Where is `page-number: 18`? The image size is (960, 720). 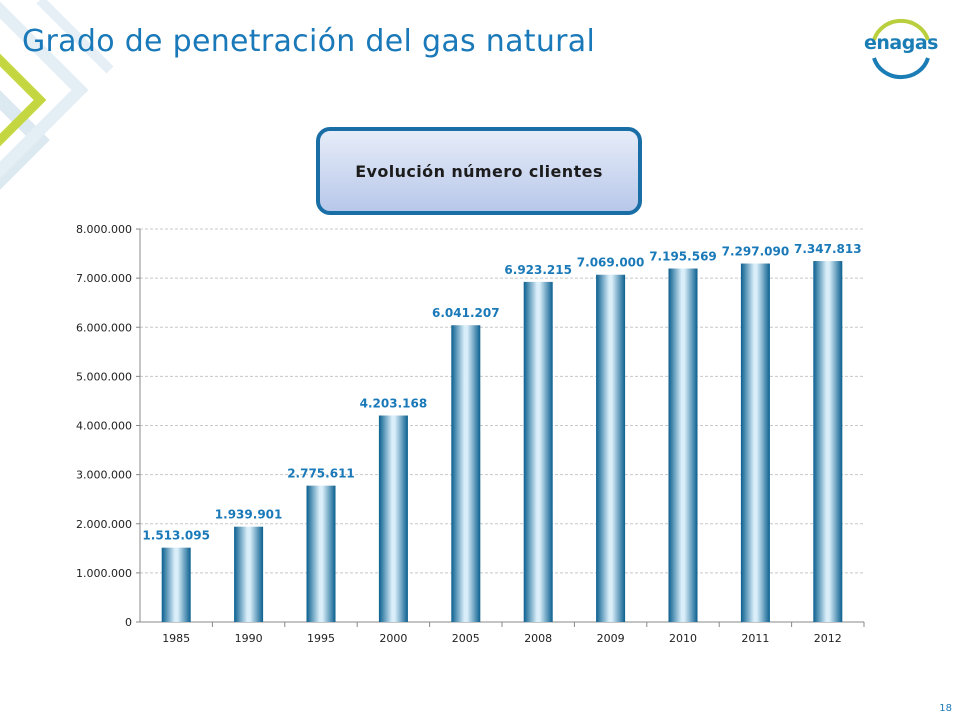
page-number: 18 is located at coordinates (945, 708).